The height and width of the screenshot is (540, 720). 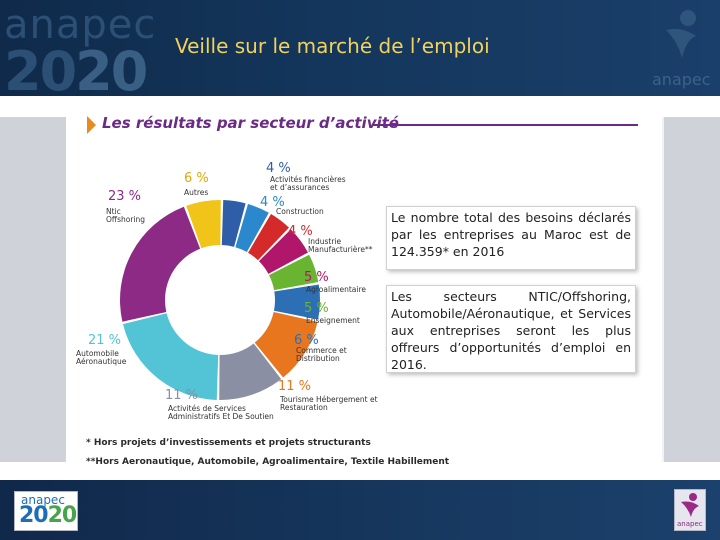 I want to click on cat-label-agro: Agroalimentaire, so click(x=336, y=289).